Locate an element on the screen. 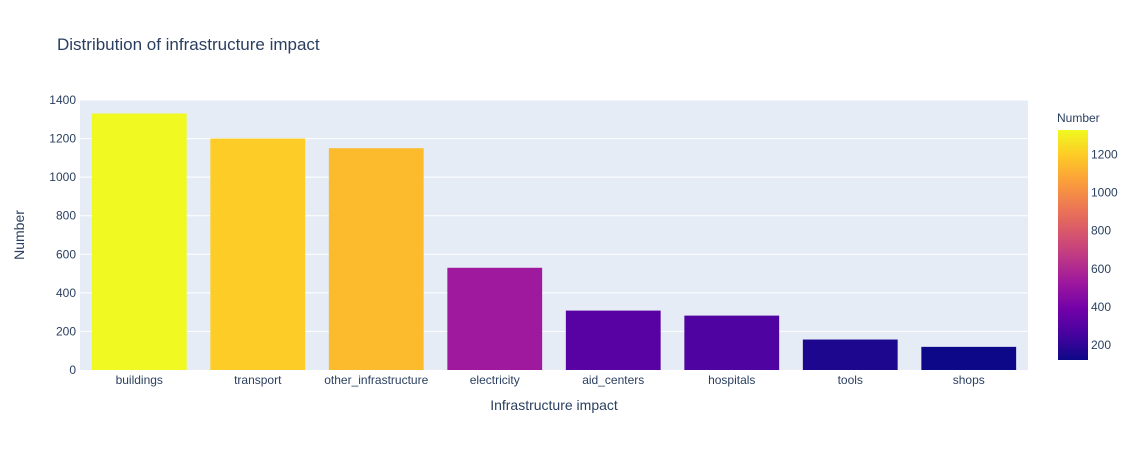 This screenshot has height=450, width=1140. y-tick-label: 400 is located at coordinates (66, 293).